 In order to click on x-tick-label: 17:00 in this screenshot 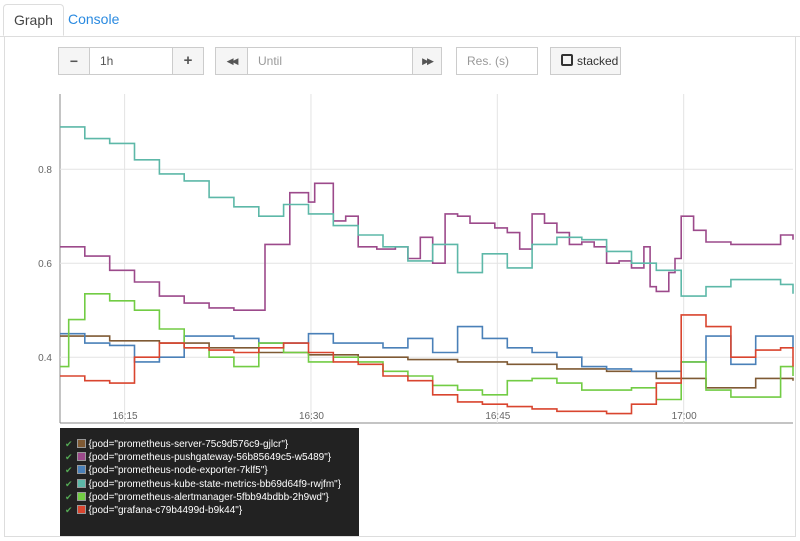, I will do `click(684, 416)`.